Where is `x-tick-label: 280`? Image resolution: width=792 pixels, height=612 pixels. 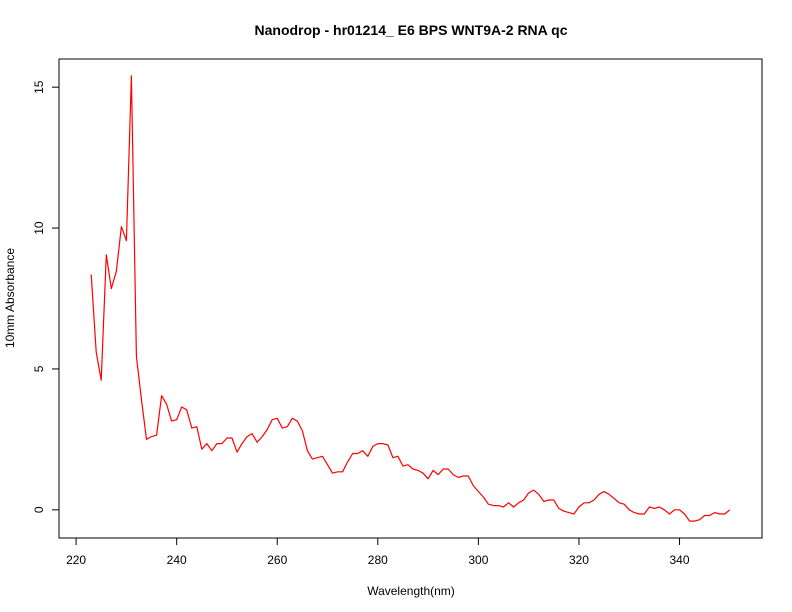 x-tick-label: 280 is located at coordinates (378, 560).